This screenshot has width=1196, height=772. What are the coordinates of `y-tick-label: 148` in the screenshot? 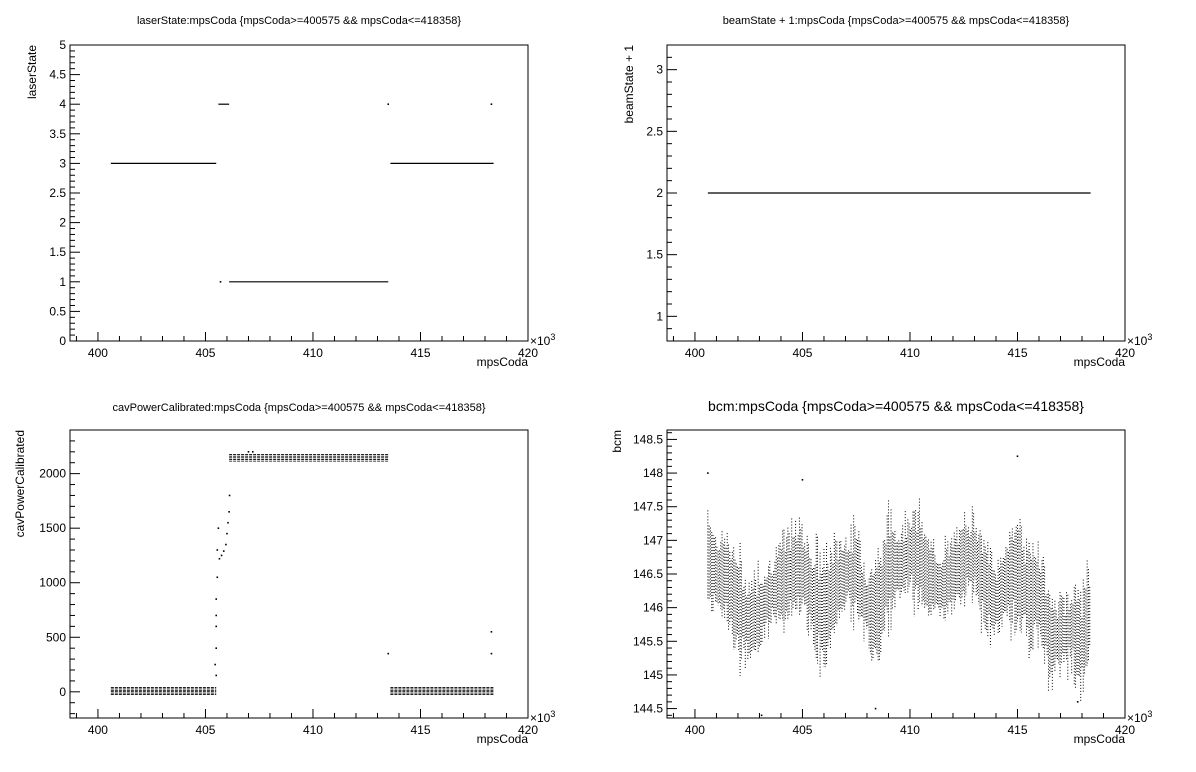 It's located at (653, 473).